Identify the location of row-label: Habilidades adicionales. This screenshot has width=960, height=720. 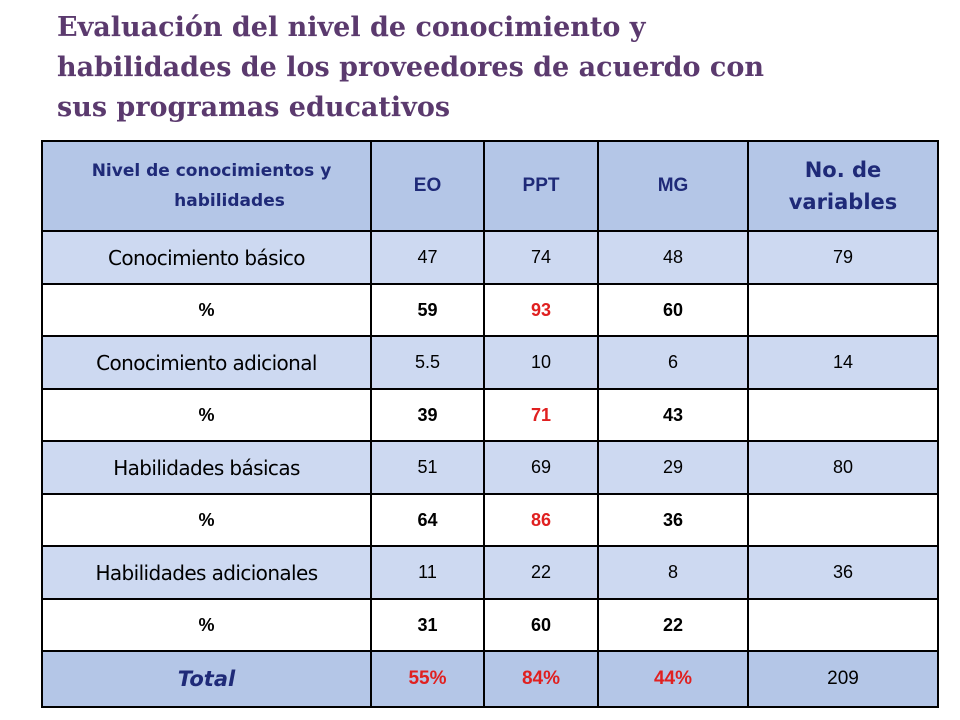
(206, 572).